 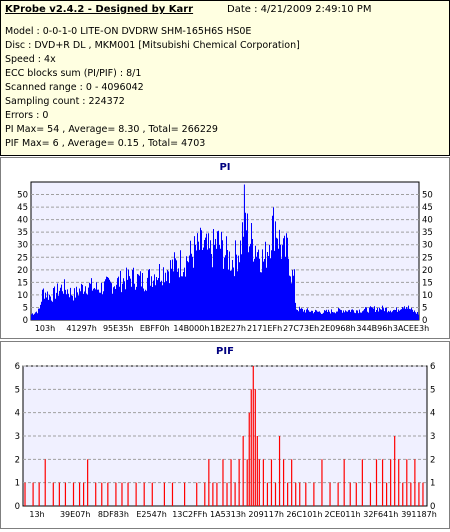 I want to click on pi-xtick-4: 14B000h, so click(x=191, y=328).